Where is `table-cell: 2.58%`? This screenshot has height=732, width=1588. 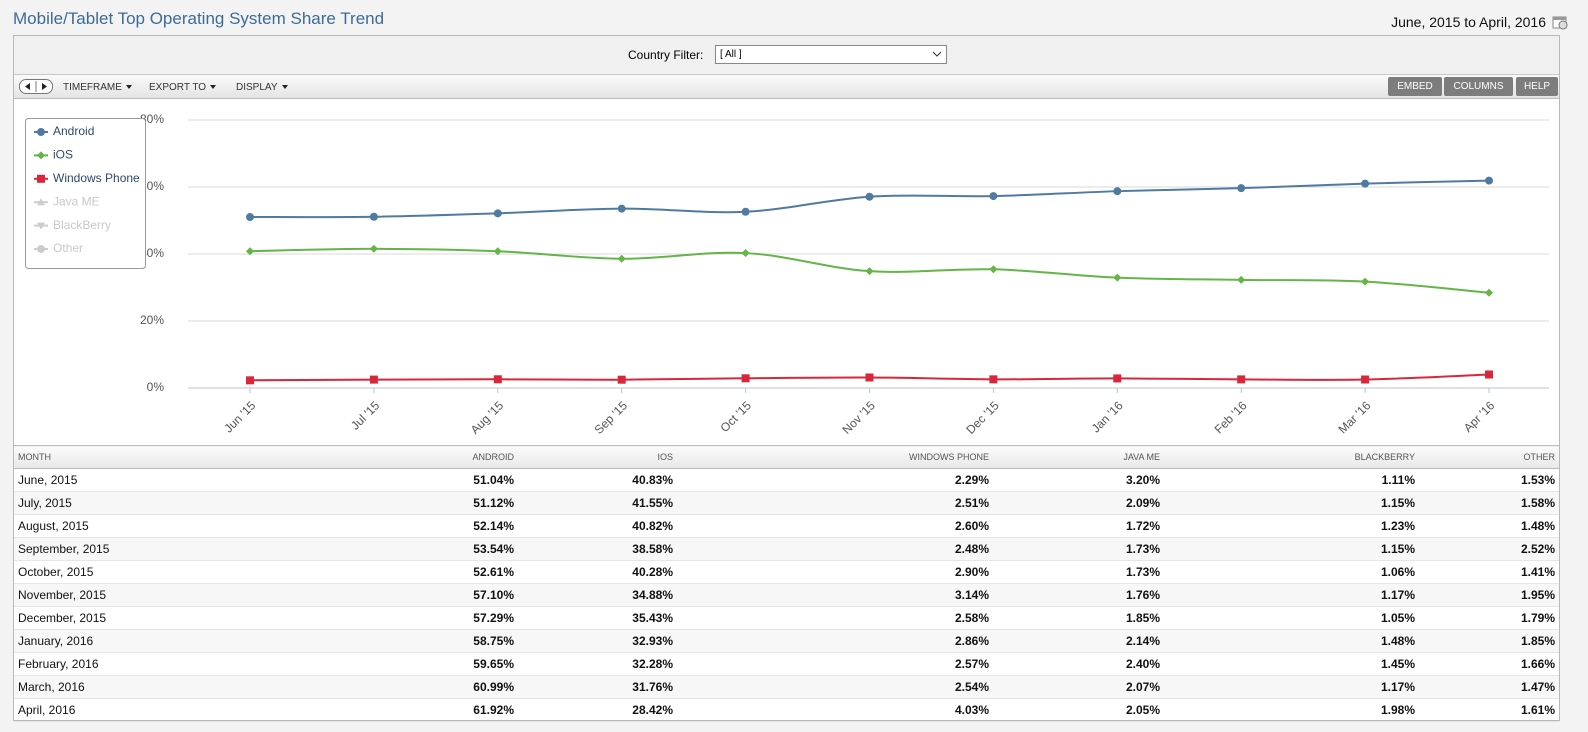
table-cell: 2.58% is located at coordinates (835, 618).